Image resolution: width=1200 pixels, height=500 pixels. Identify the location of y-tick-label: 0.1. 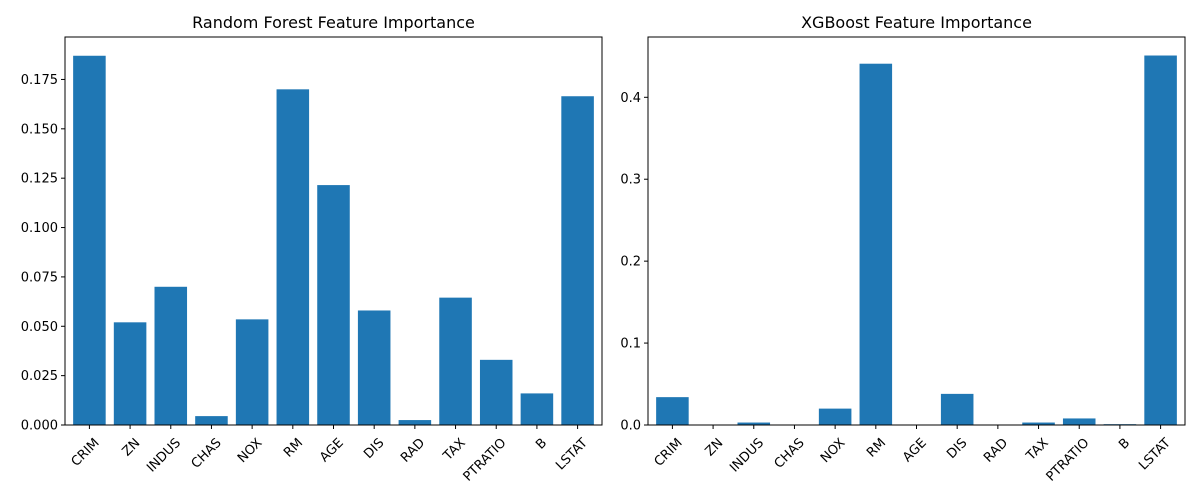
(630, 344).